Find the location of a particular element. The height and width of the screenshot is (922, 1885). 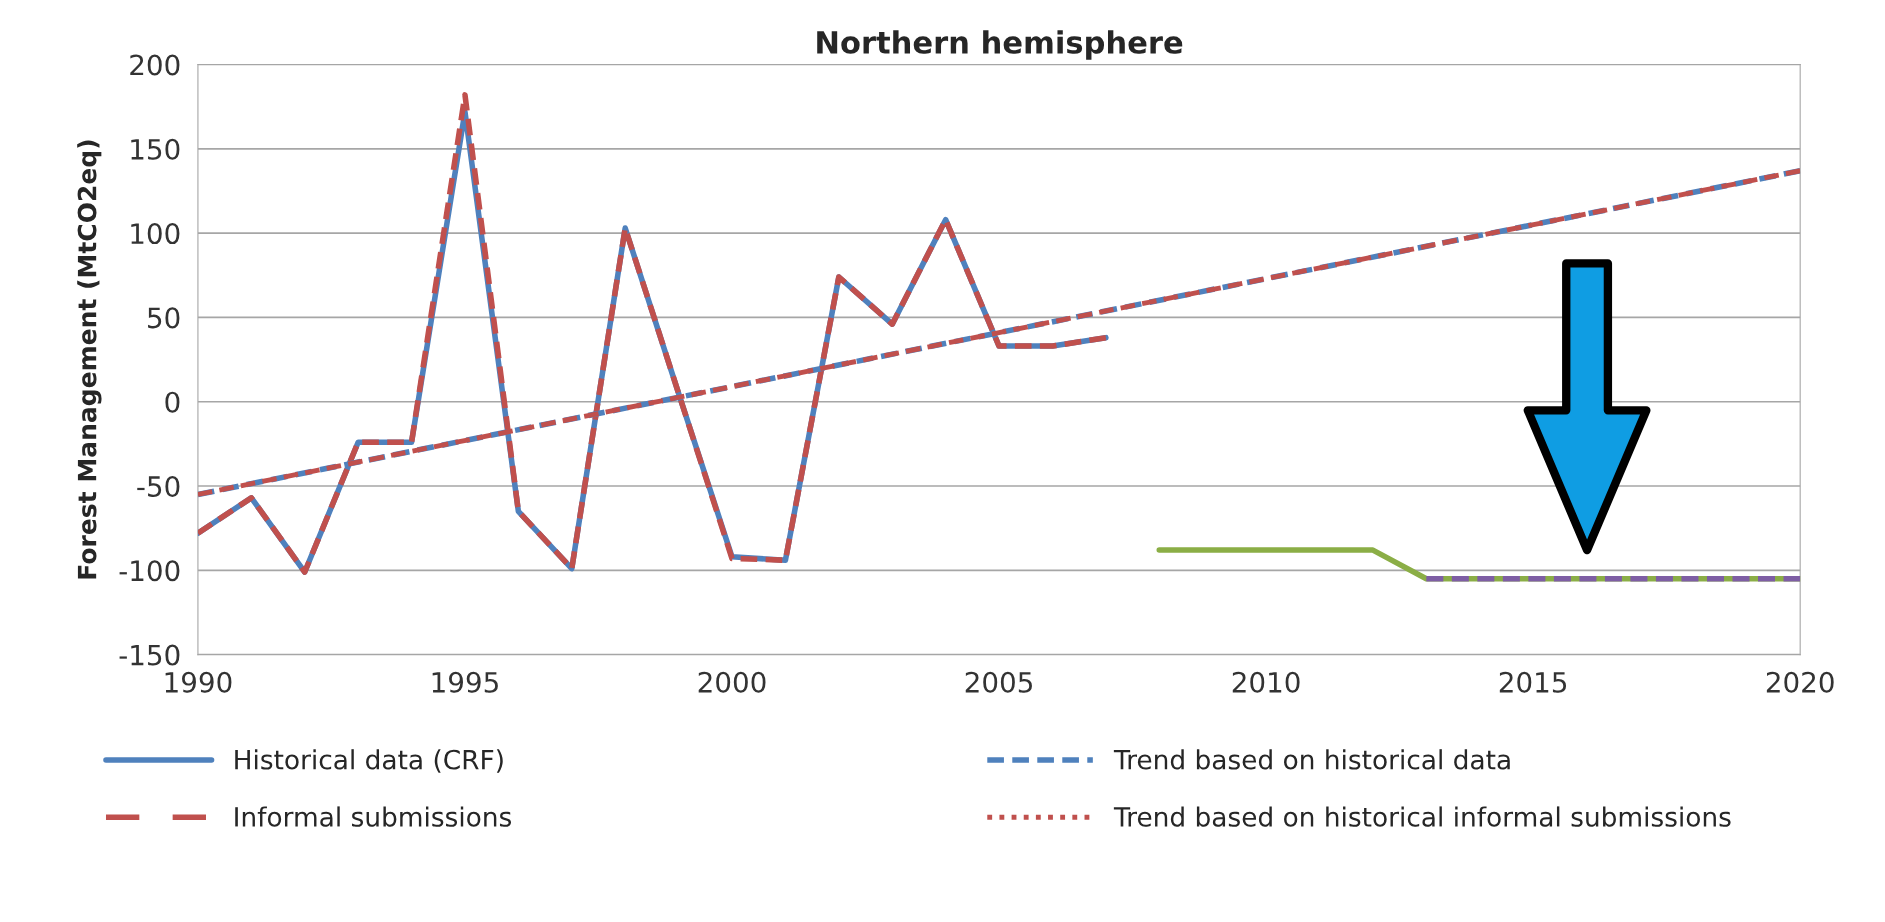

chart-title: Northern hemisphere is located at coordinates (1000, 45).